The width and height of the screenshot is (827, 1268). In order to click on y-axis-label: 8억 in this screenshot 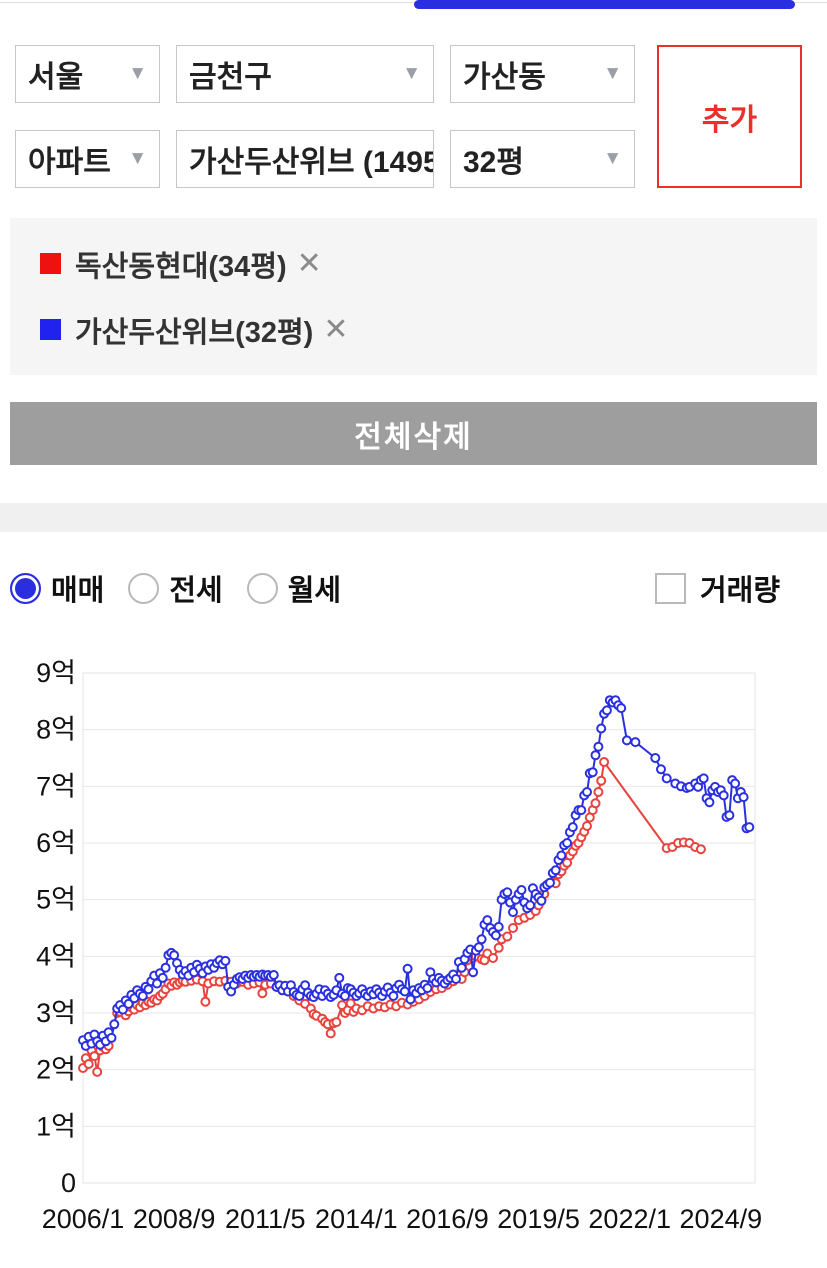, I will do `click(56, 730)`.